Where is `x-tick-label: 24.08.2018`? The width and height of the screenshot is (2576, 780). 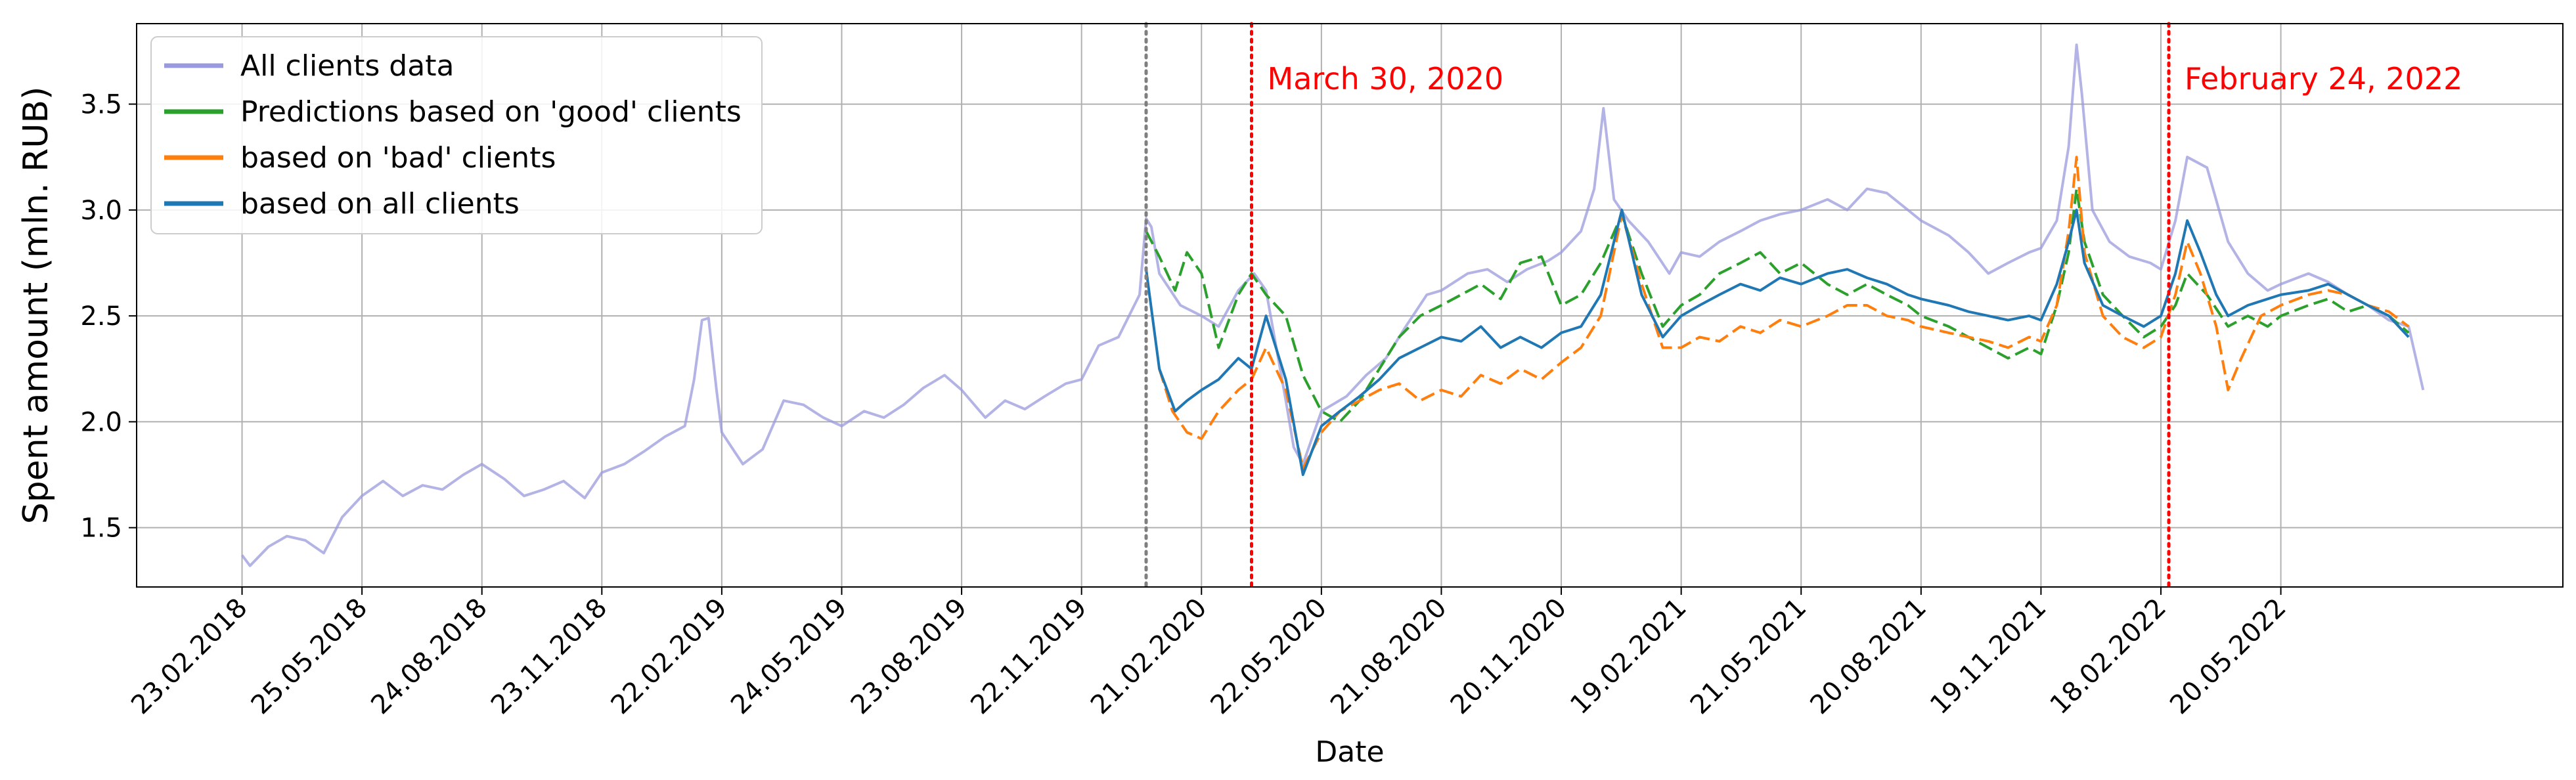 x-tick-label: 24.08.2018 is located at coordinates (429, 656).